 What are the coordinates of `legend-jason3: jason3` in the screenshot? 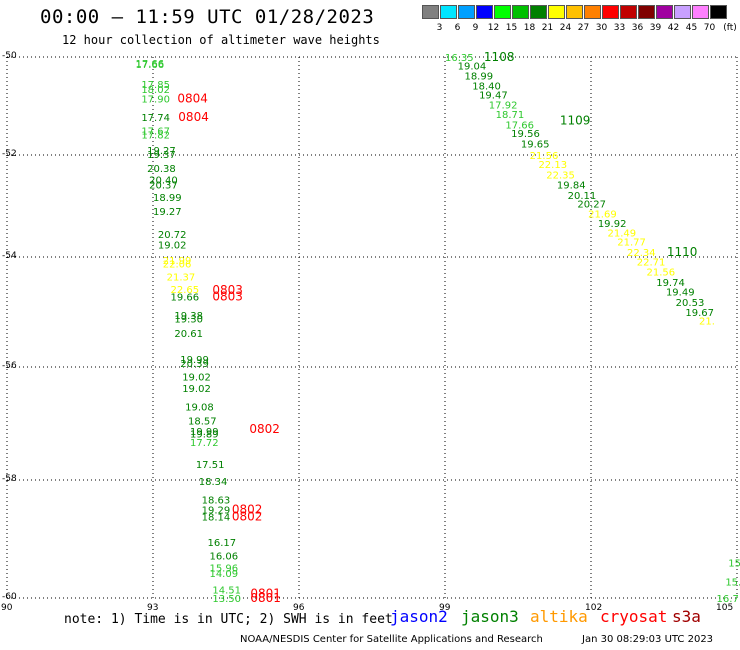 It's located at (490, 616).